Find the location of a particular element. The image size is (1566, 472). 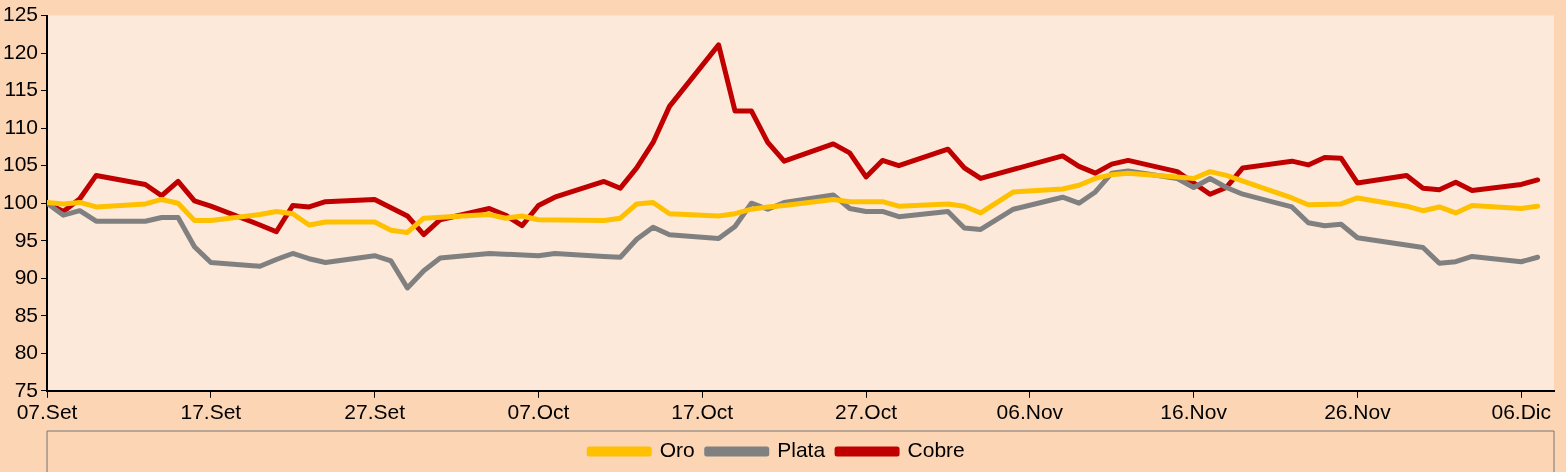

y-tick-label: 105 is located at coordinates (20, 164).